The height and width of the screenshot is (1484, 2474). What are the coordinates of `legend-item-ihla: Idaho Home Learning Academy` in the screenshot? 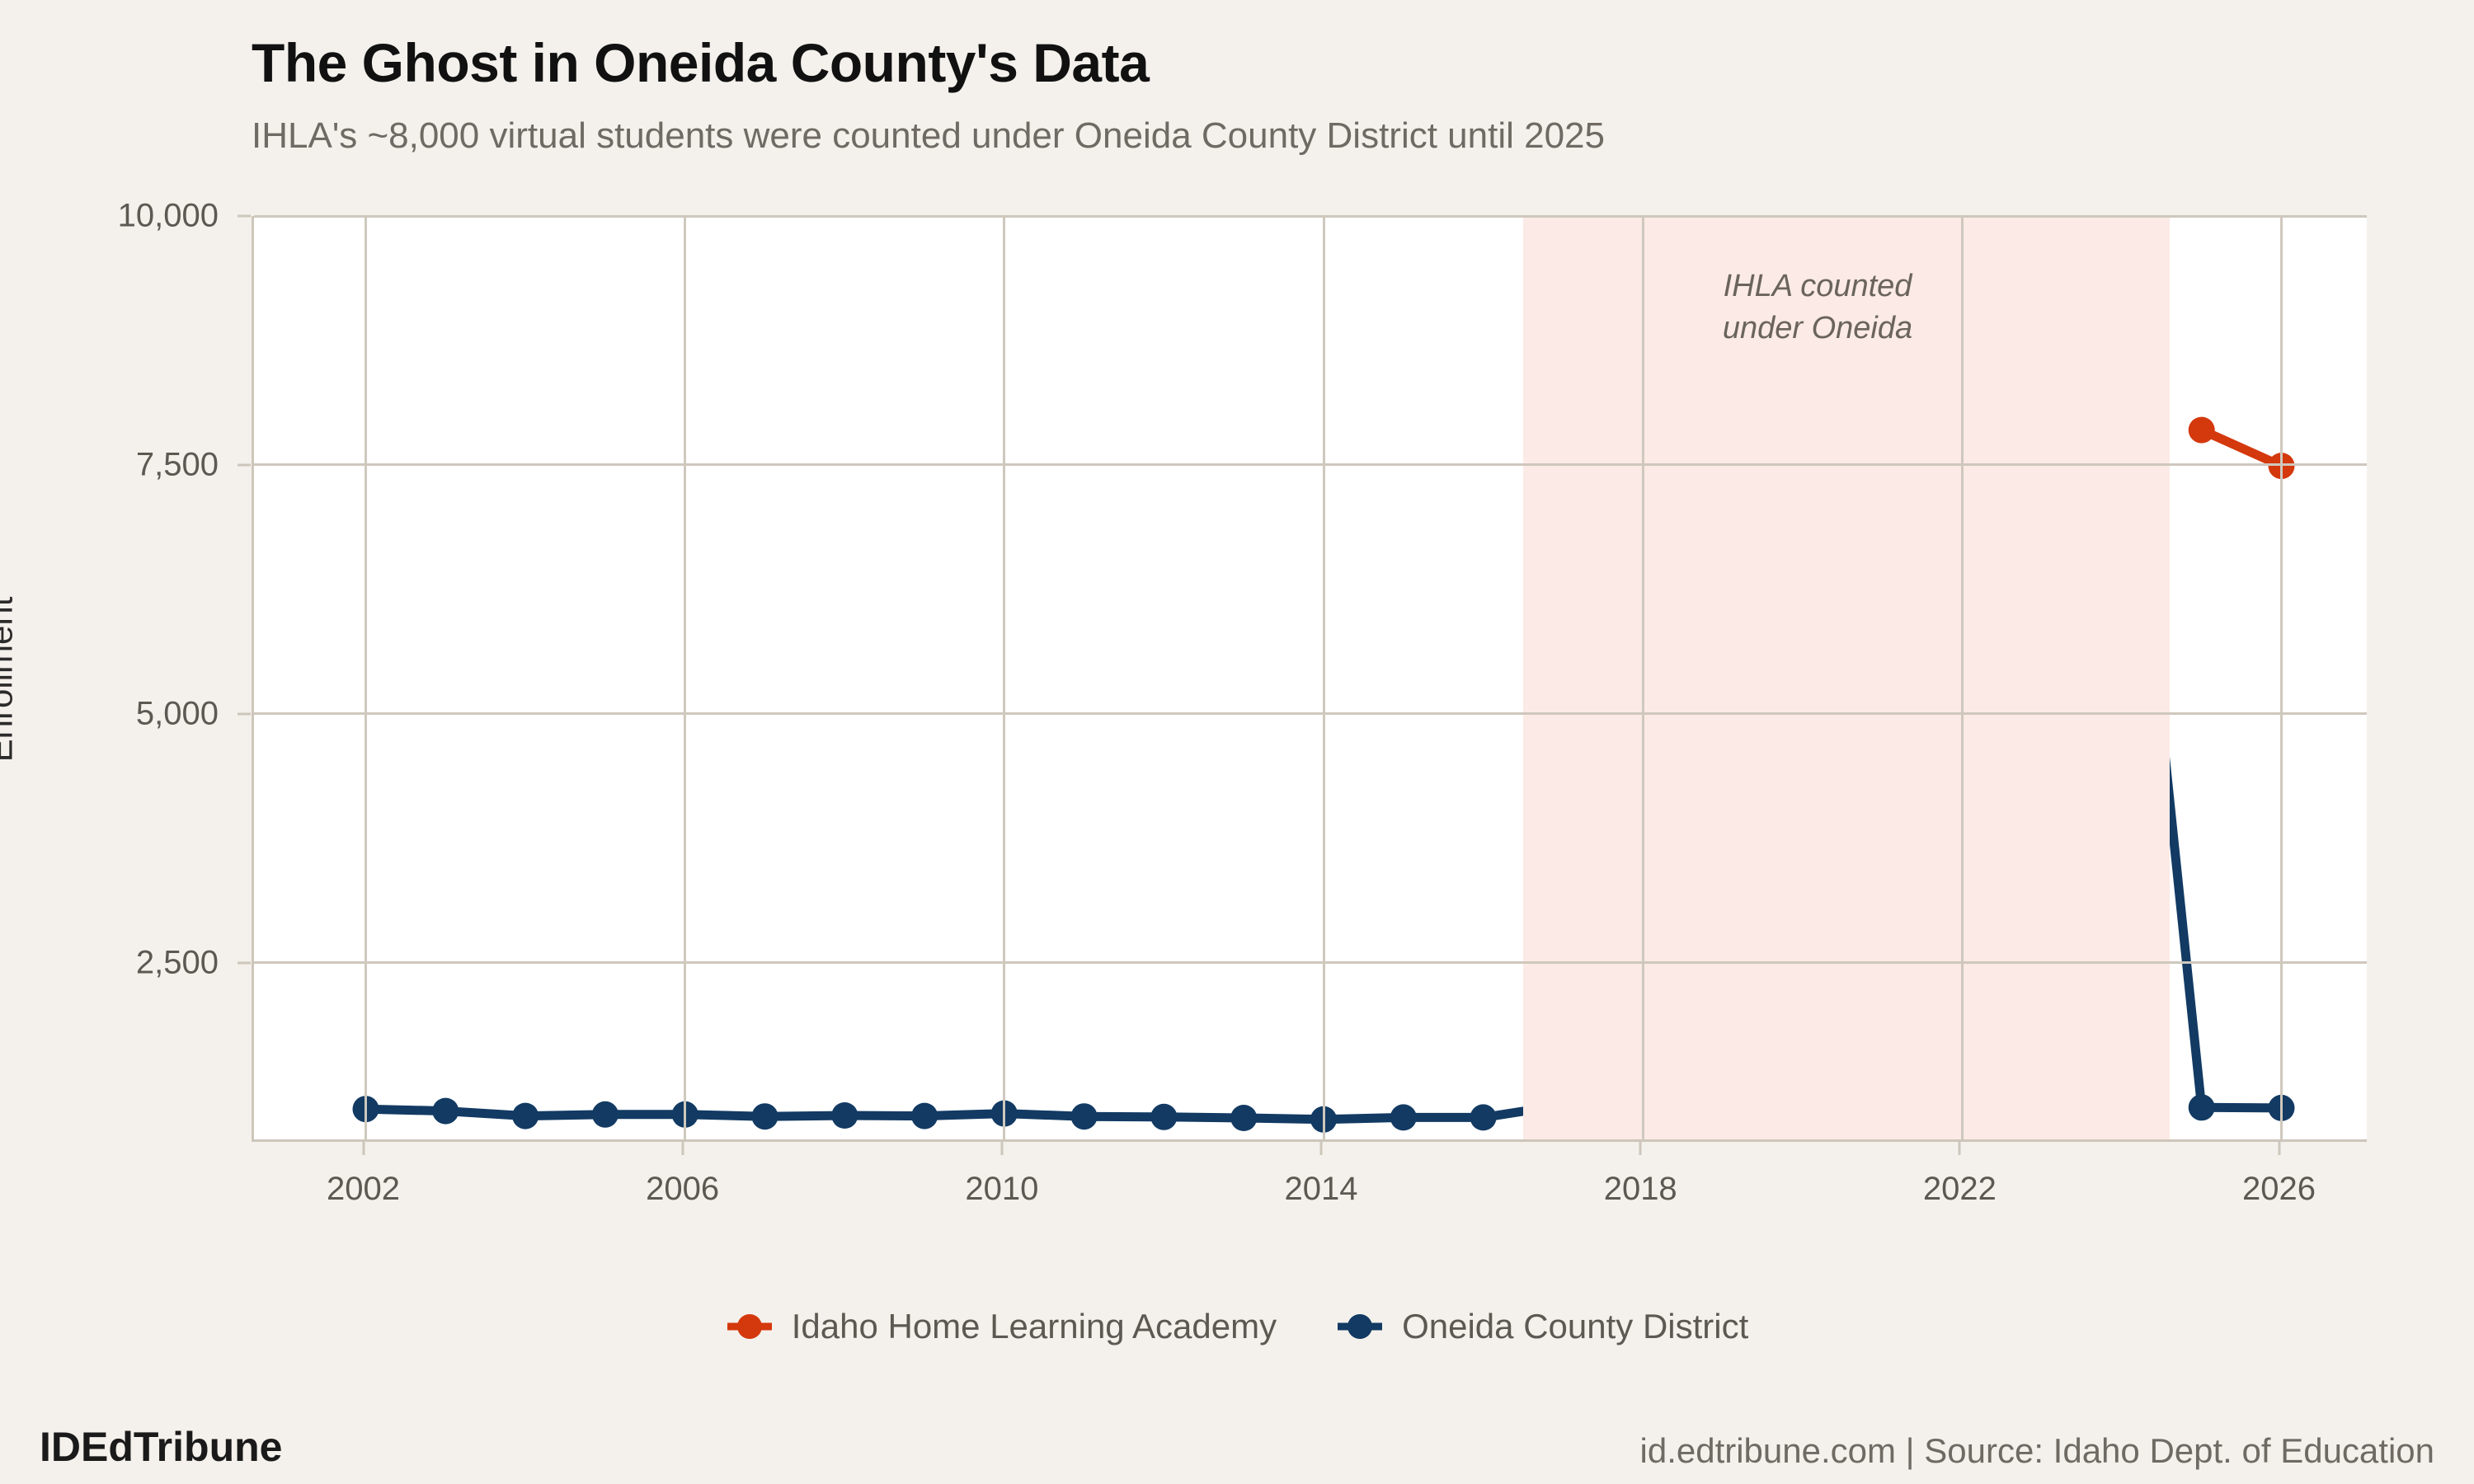 It's located at (1001, 1326).